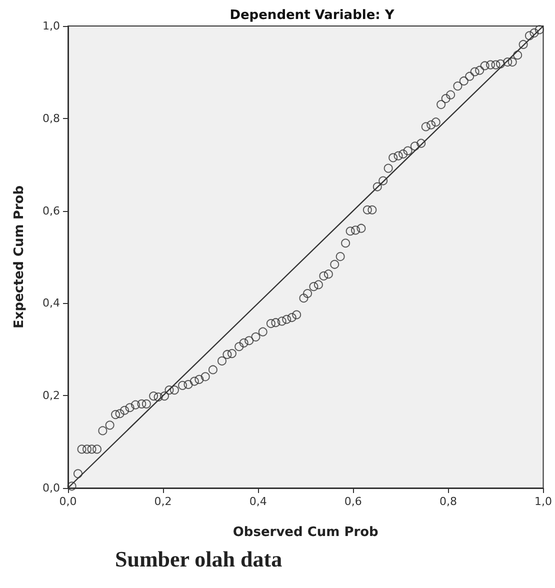  Describe the element at coordinates (305, 532) in the screenshot. I see `x-axis-title: Observed Cum Prob` at that location.